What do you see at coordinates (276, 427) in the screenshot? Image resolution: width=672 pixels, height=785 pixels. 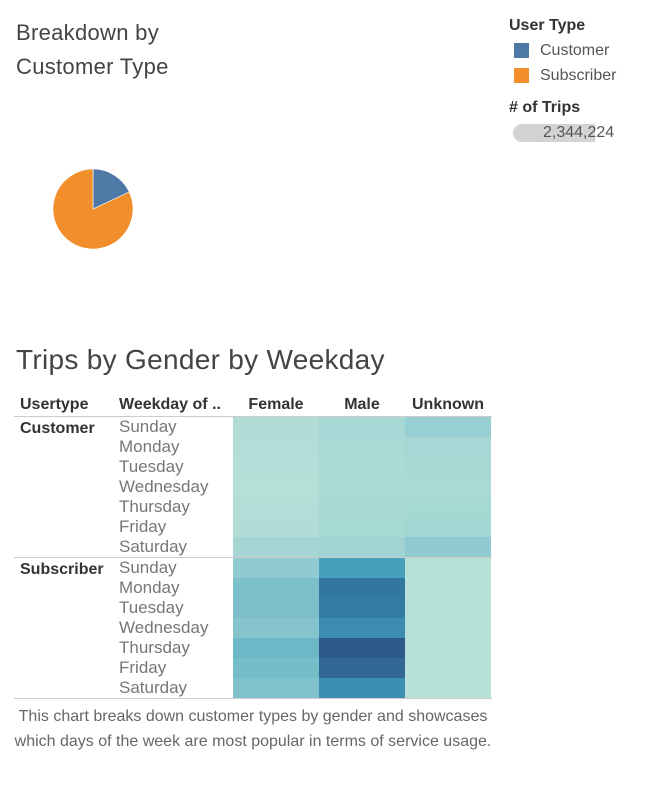 I see `heatmap-cell-customer-sunday-female` at bounding box center [276, 427].